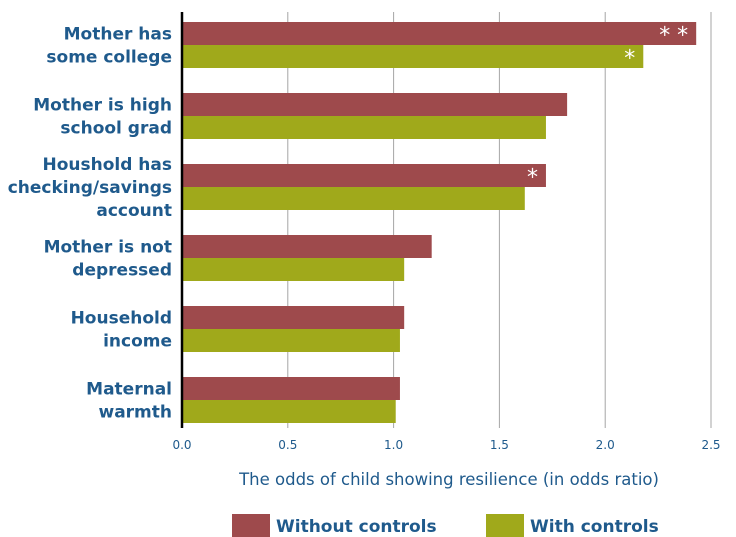  I want to click on category-label: Mother is not, so click(108, 248).